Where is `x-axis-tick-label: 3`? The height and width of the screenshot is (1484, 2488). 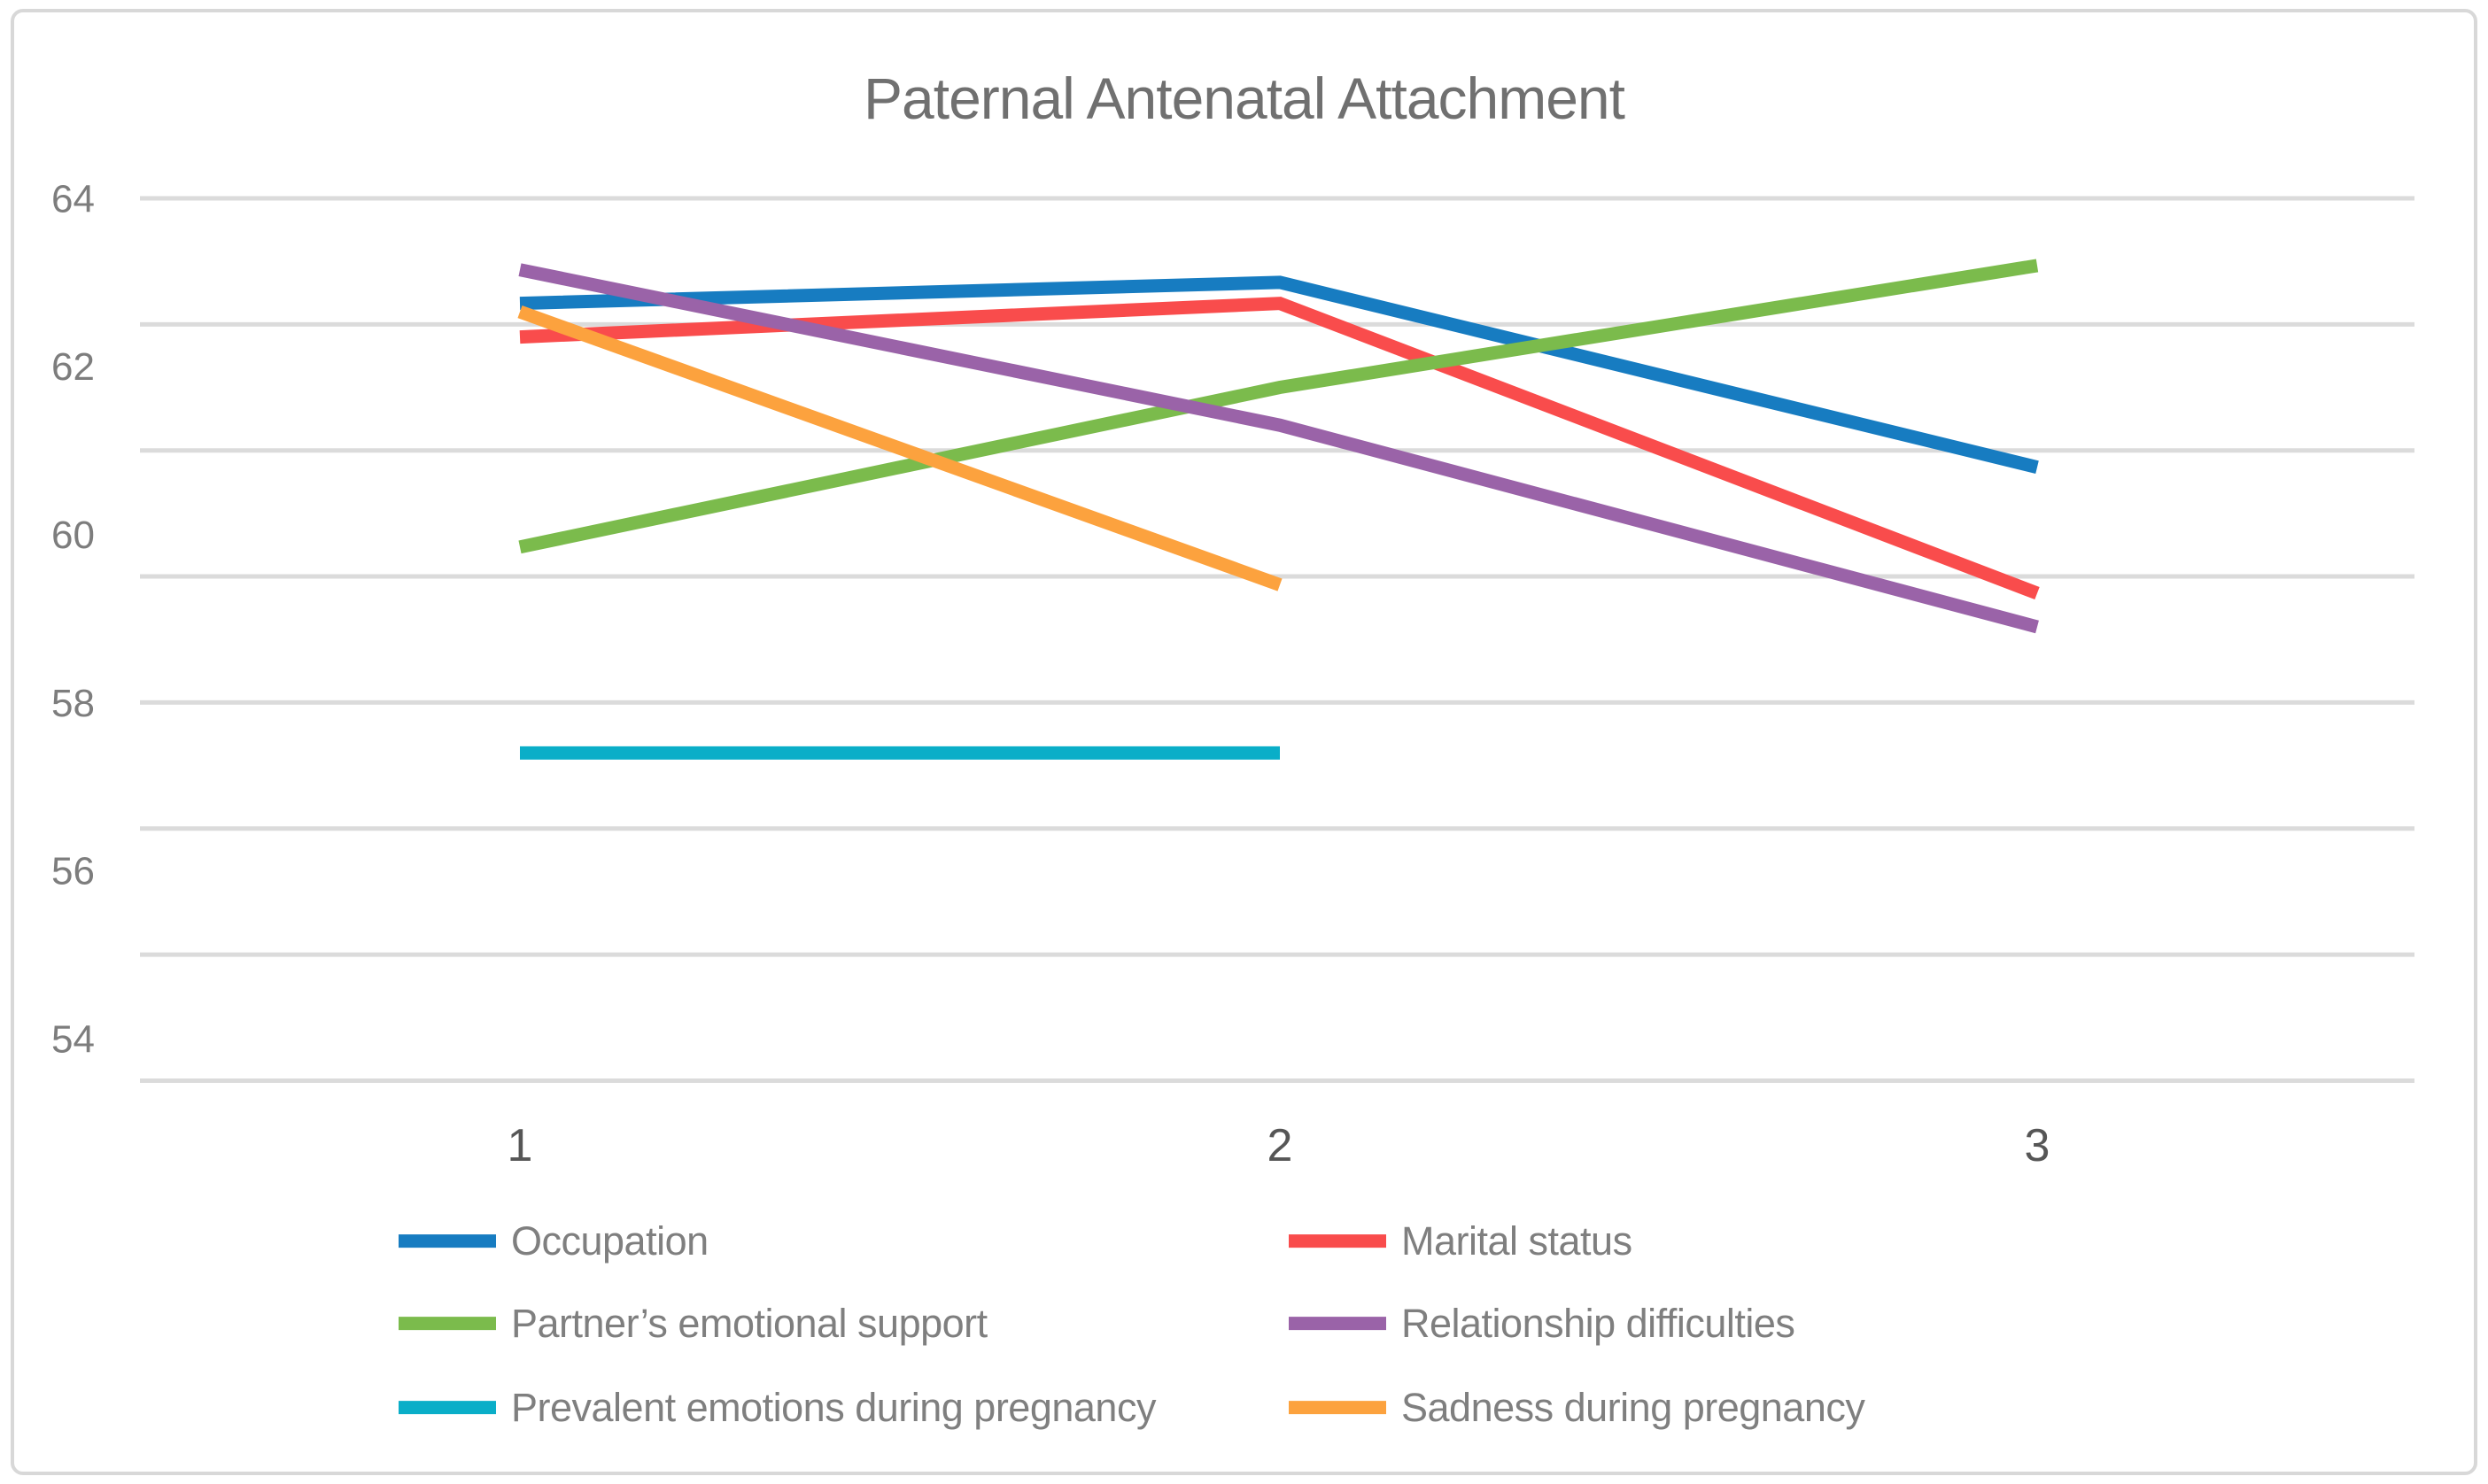
x-axis-tick-label: 3 is located at coordinates (2037, 1145).